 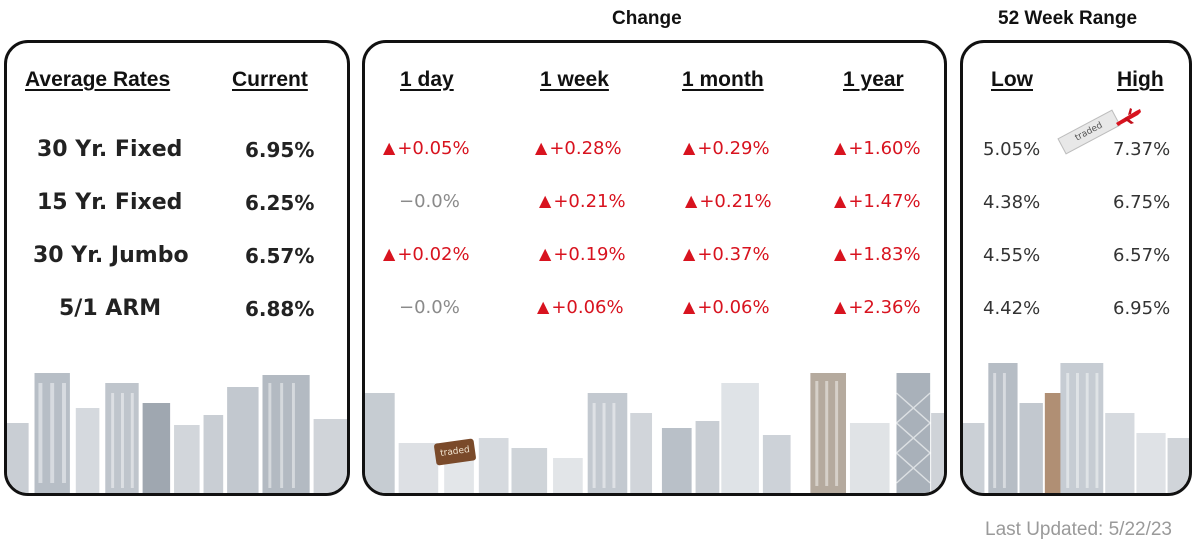 What do you see at coordinates (1128, 117) in the screenshot?
I see `plane-icon` at bounding box center [1128, 117].